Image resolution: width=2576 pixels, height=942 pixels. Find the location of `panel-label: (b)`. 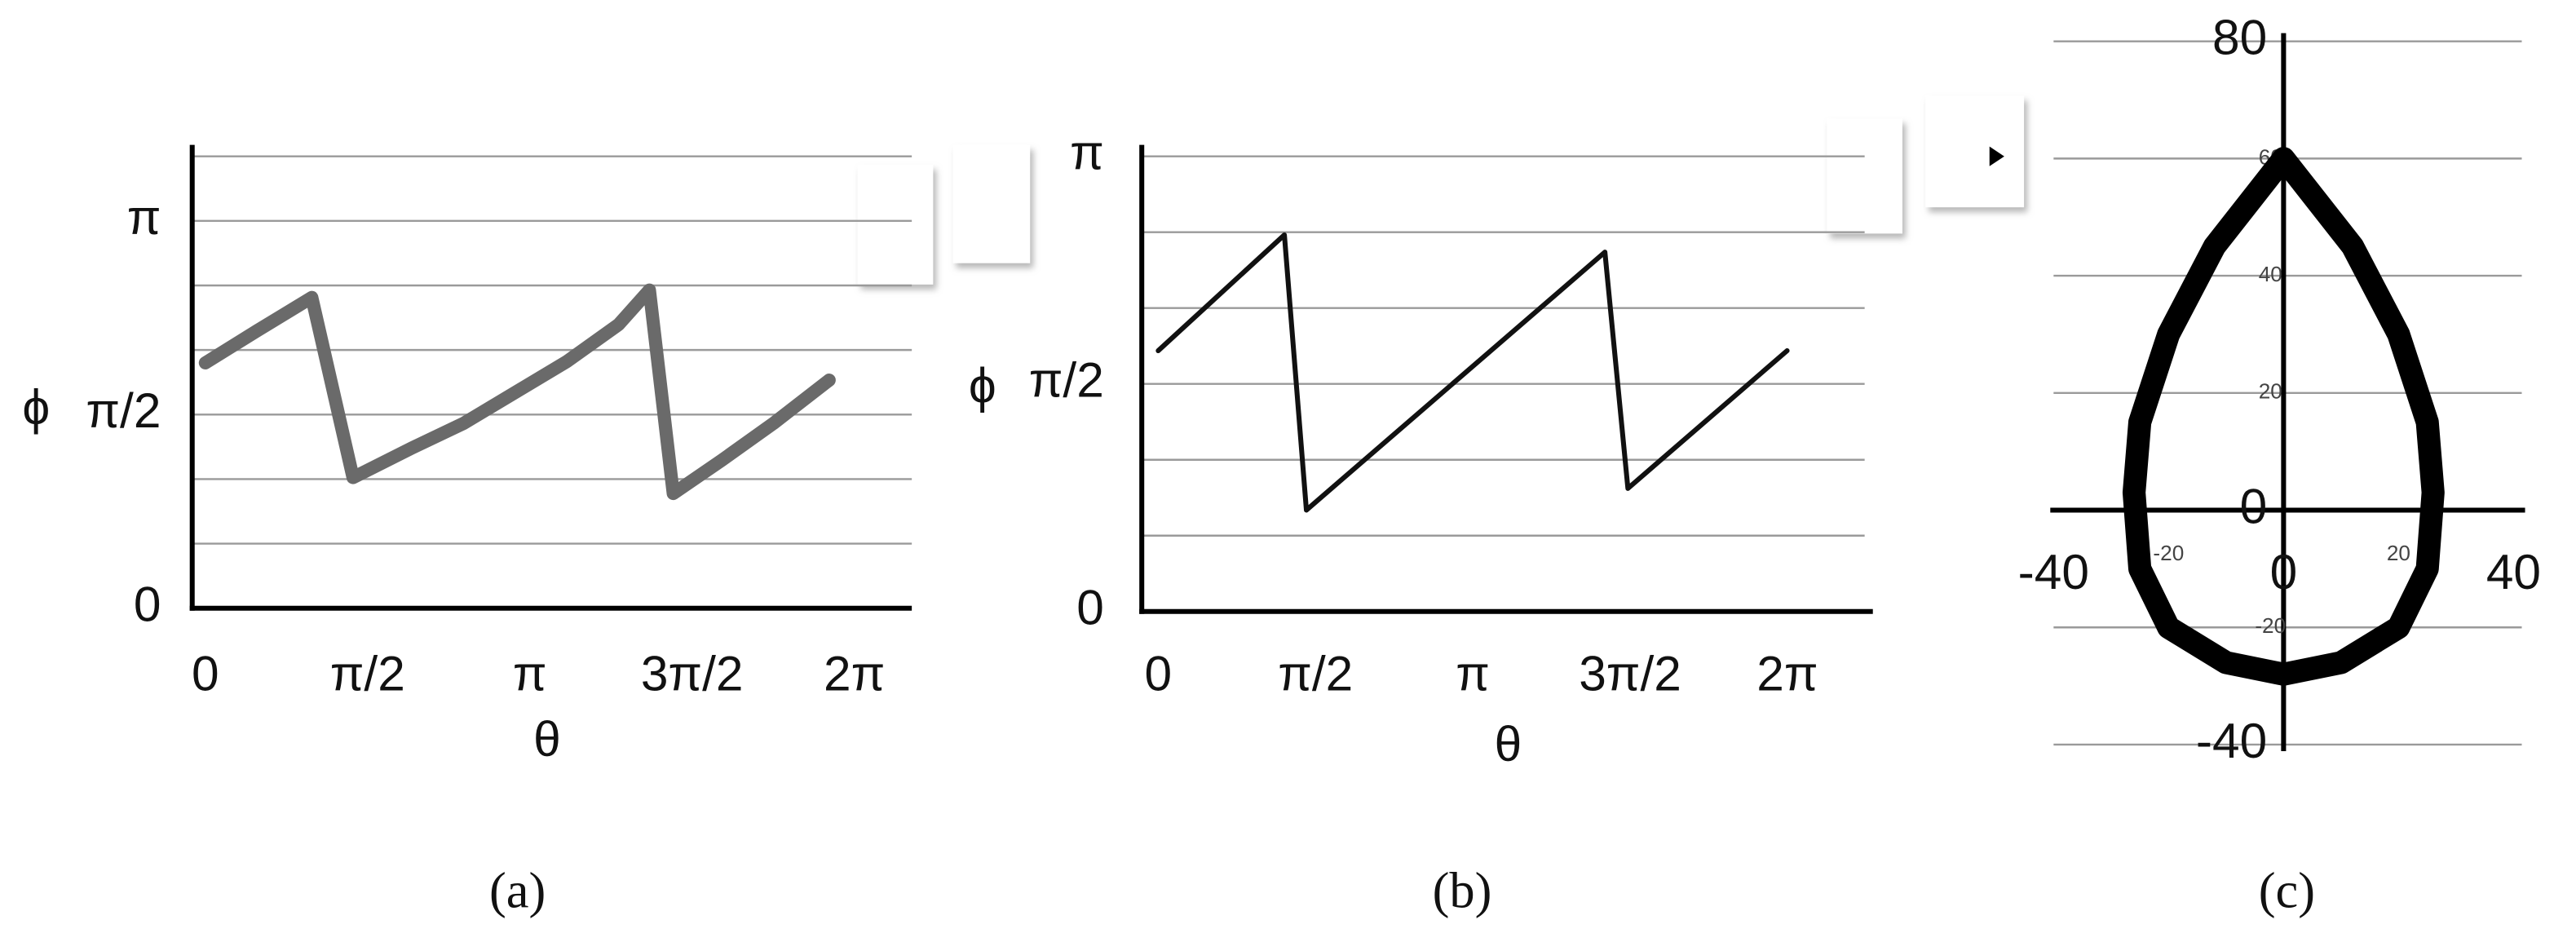

panel-label: (b) is located at coordinates (1462, 891).